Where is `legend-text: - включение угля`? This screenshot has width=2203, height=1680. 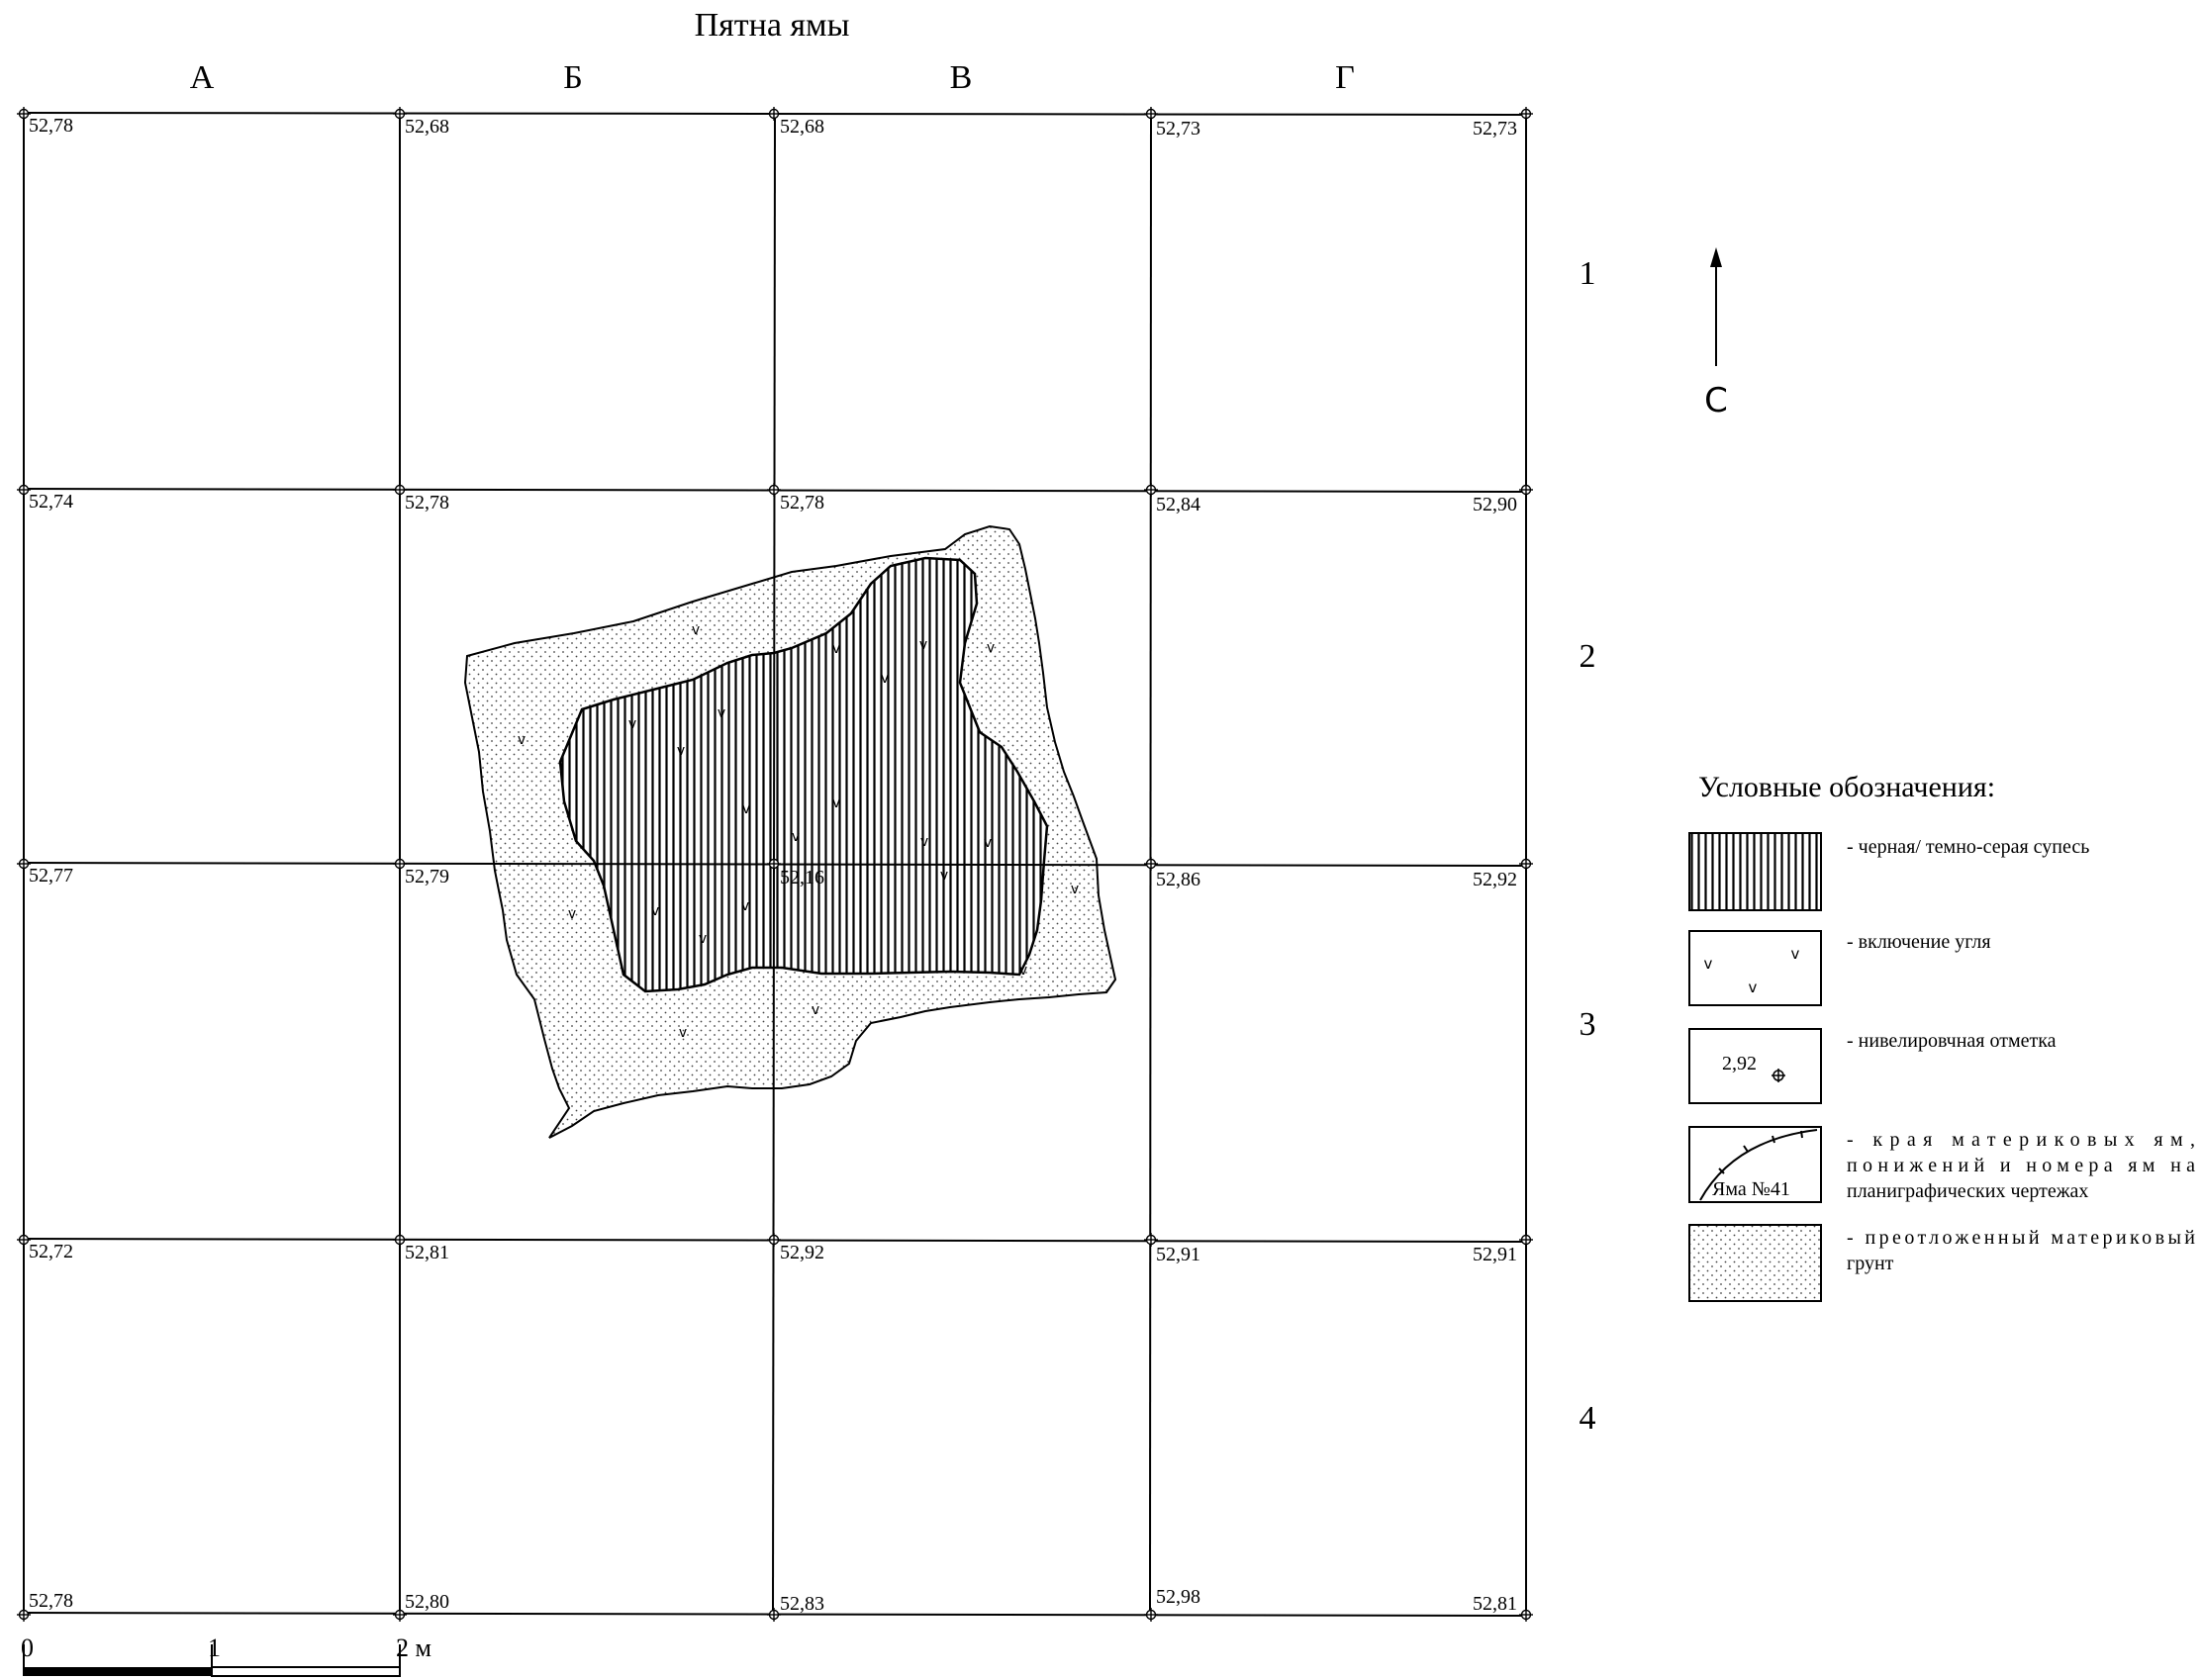 legend-text: - включение угля is located at coordinates (1919, 942).